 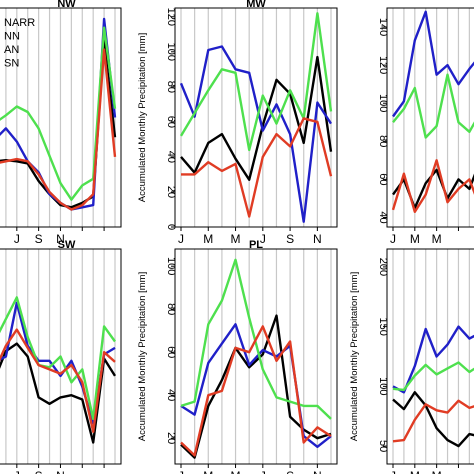 What do you see at coordinates (256, 245) in the screenshot?
I see `panel-title: PL` at bounding box center [256, 245].